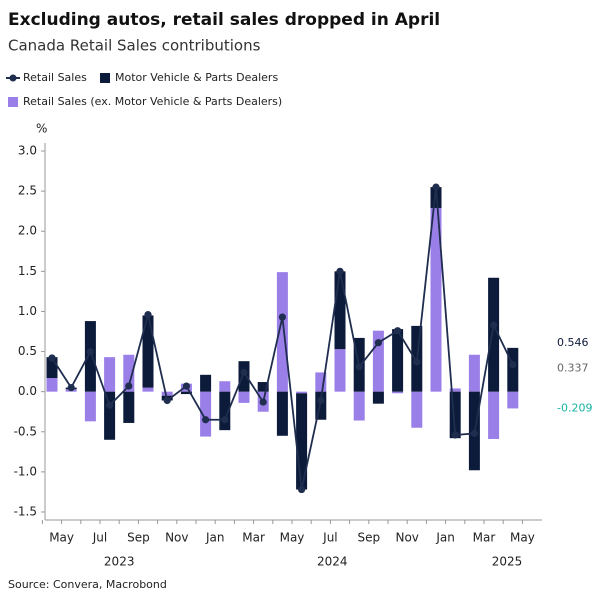 Image resolution: width=606 pixels, height=606 pixels. What do you see at coordinates (27, 271) in the screenshot?
I see `y-tick-label: 1.5` at bounding box center [27, 271].